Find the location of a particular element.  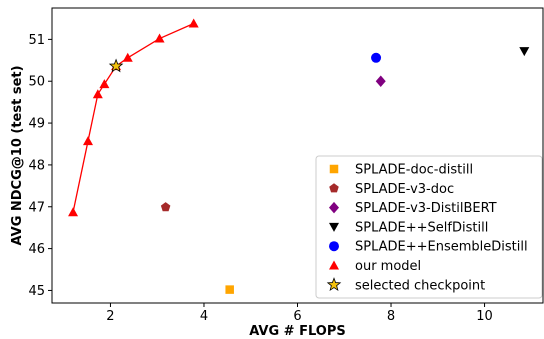

series-splade-v3-distilbert is located at coordinates (380, 81).